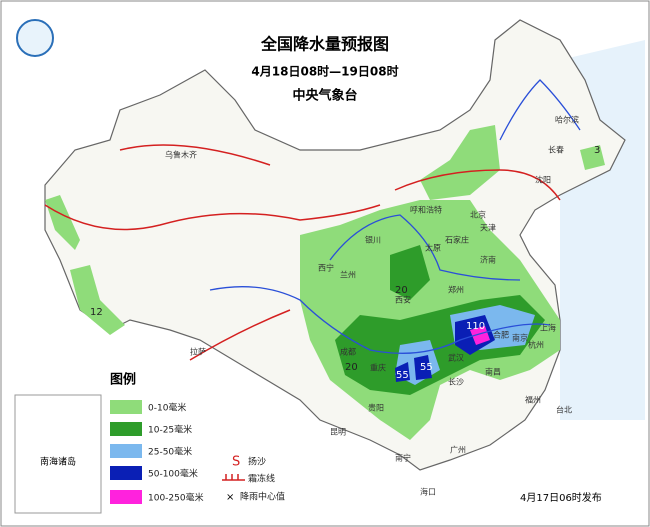  Describe the element at coordinates (428, 492) in the screenshot. I see `city: 海口` at that location.